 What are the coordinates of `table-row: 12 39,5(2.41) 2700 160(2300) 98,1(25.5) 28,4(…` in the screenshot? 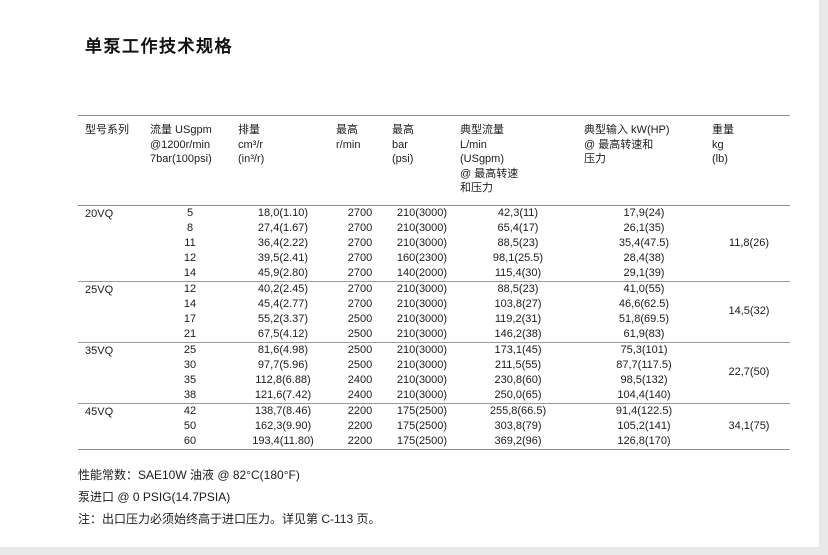 It's located at (434, 258).